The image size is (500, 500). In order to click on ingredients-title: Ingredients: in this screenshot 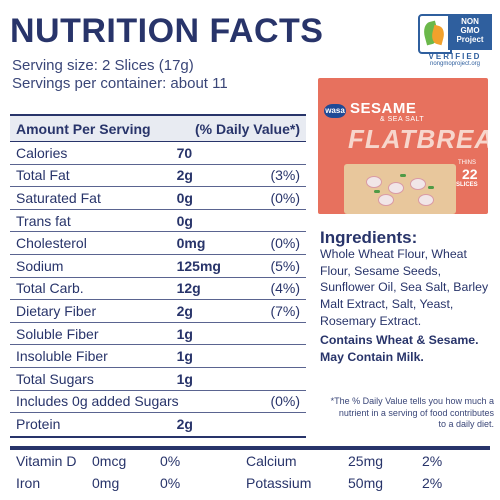, I will do `click(369, 237)`.